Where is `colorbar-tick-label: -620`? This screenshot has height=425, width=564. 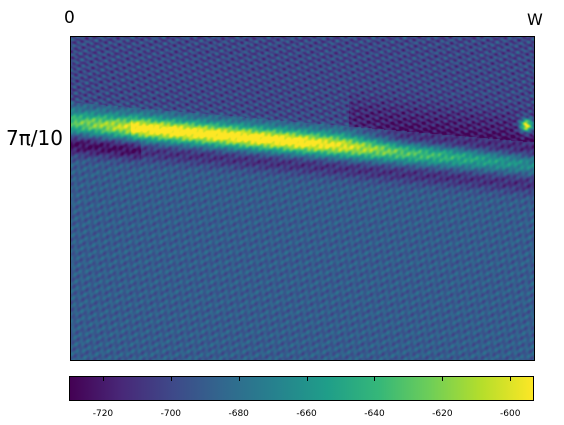
colorbar-tick-label: -620 is located at coordinates (442, 414).